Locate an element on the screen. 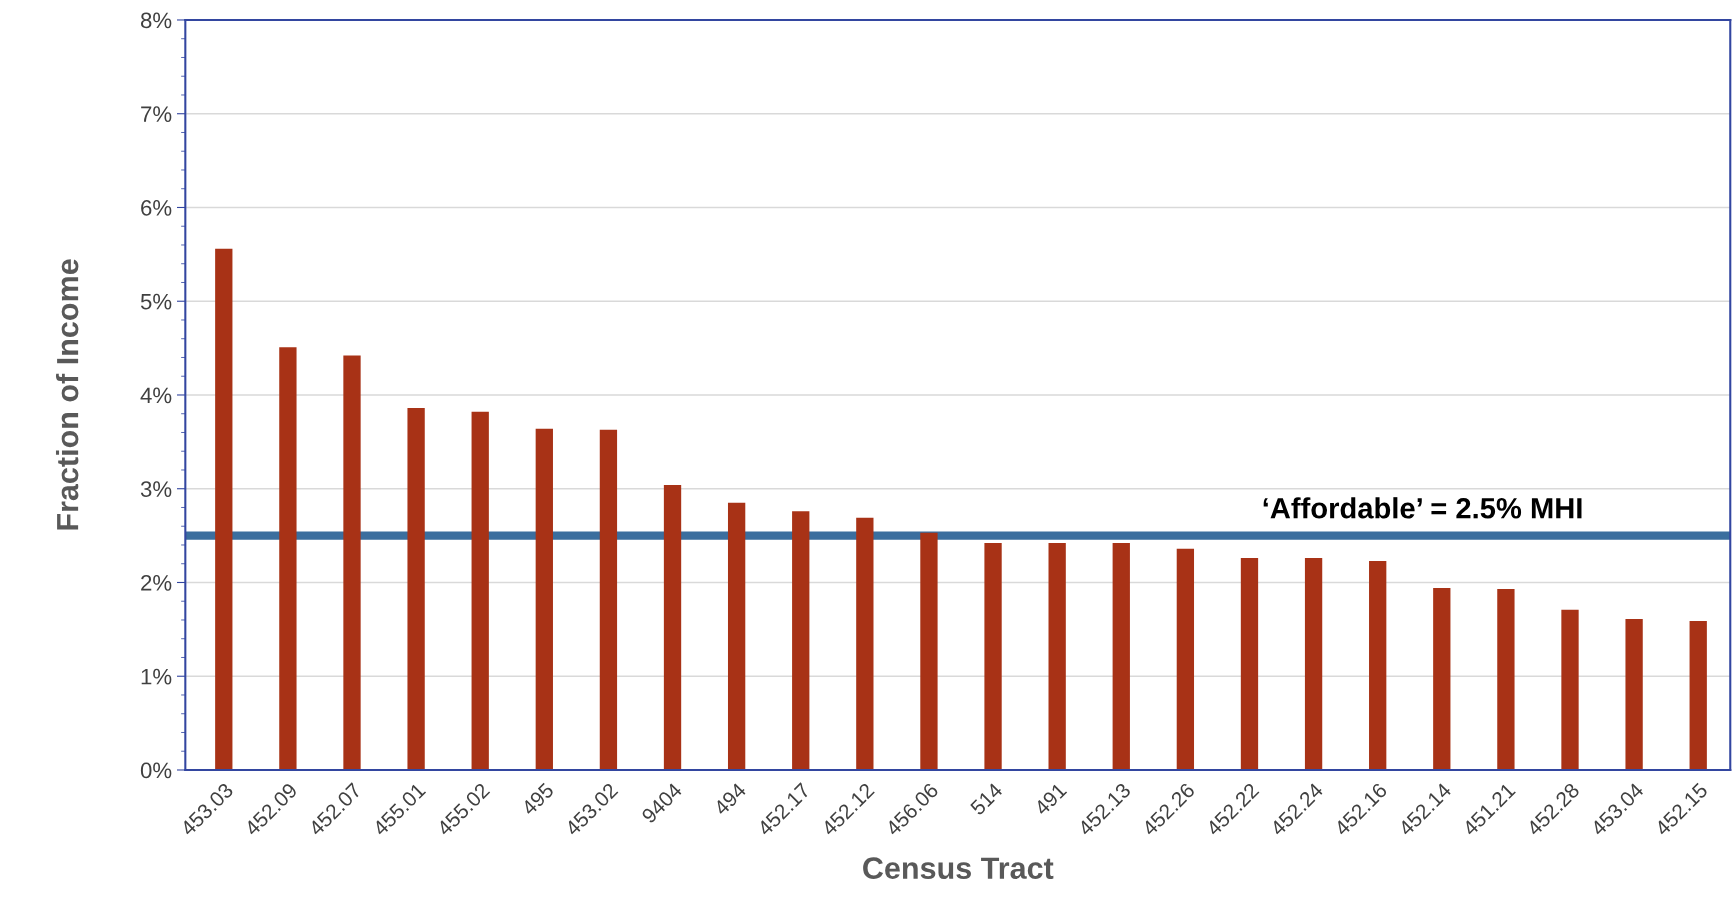 This screenshot has width=1732, height=908. y-tick-label: 3% is located at coordinates (156, 489).